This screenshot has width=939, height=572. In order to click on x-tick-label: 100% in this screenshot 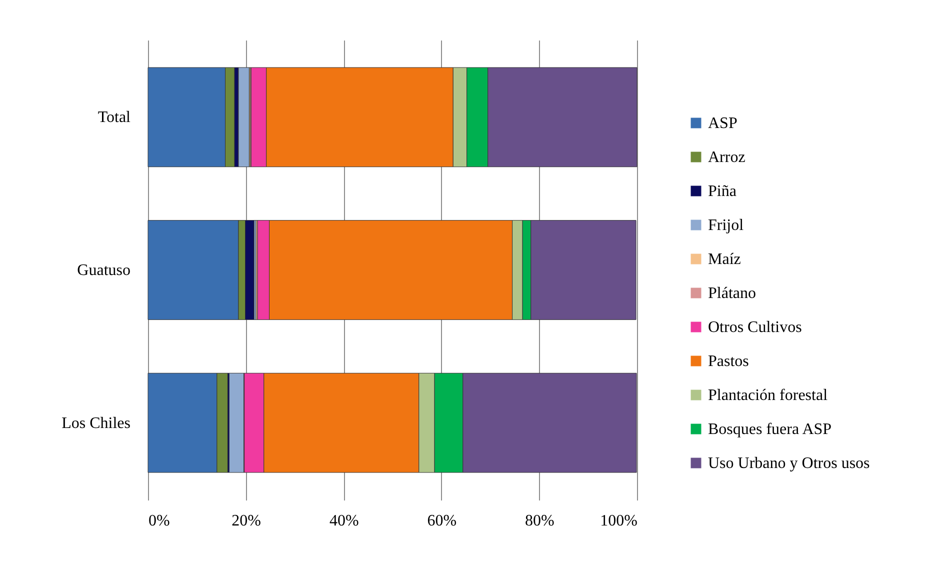, I will do `click(619, 521)`.